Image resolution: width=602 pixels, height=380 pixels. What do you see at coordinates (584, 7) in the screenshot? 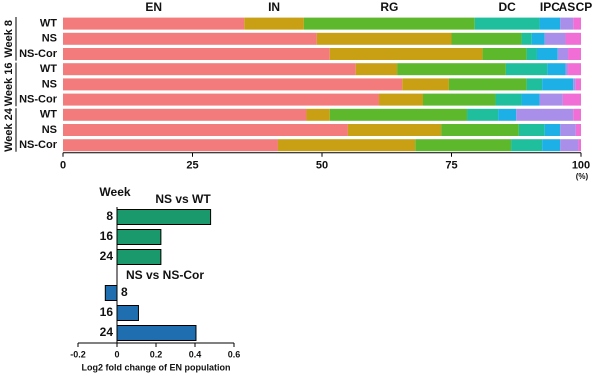
I see `legend-label: CP` at bounding box center [584, 7].